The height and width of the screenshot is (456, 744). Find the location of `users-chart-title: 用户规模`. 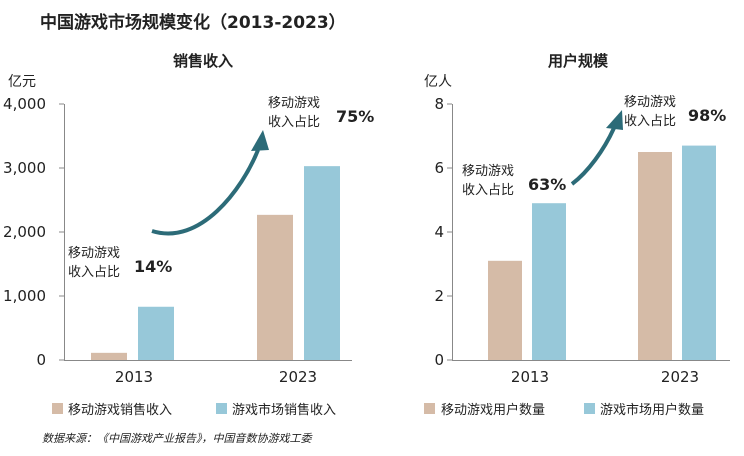

users-chart-title: 用户规模 is located at coordinates (578, 61).